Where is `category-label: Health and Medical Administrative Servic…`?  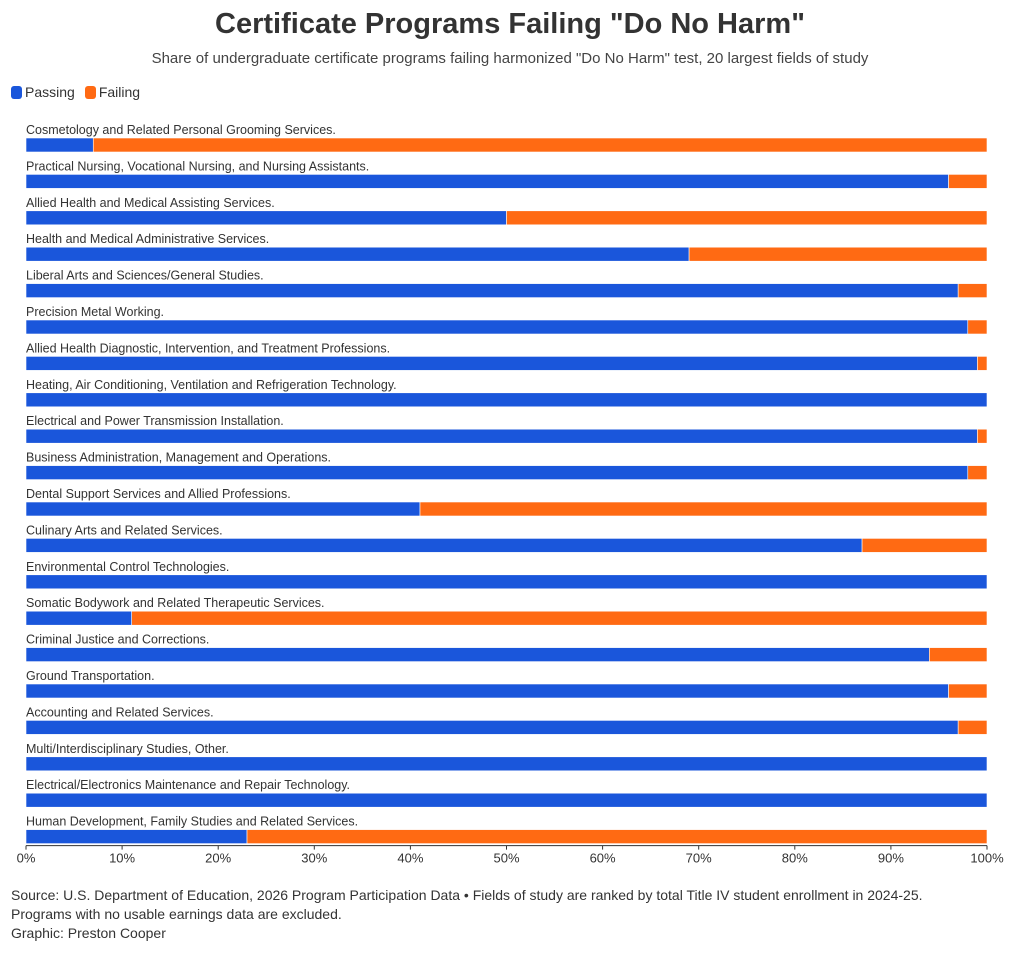
category-label: Health and Medical Administrative Servic… is located at coordinates (147, 239).